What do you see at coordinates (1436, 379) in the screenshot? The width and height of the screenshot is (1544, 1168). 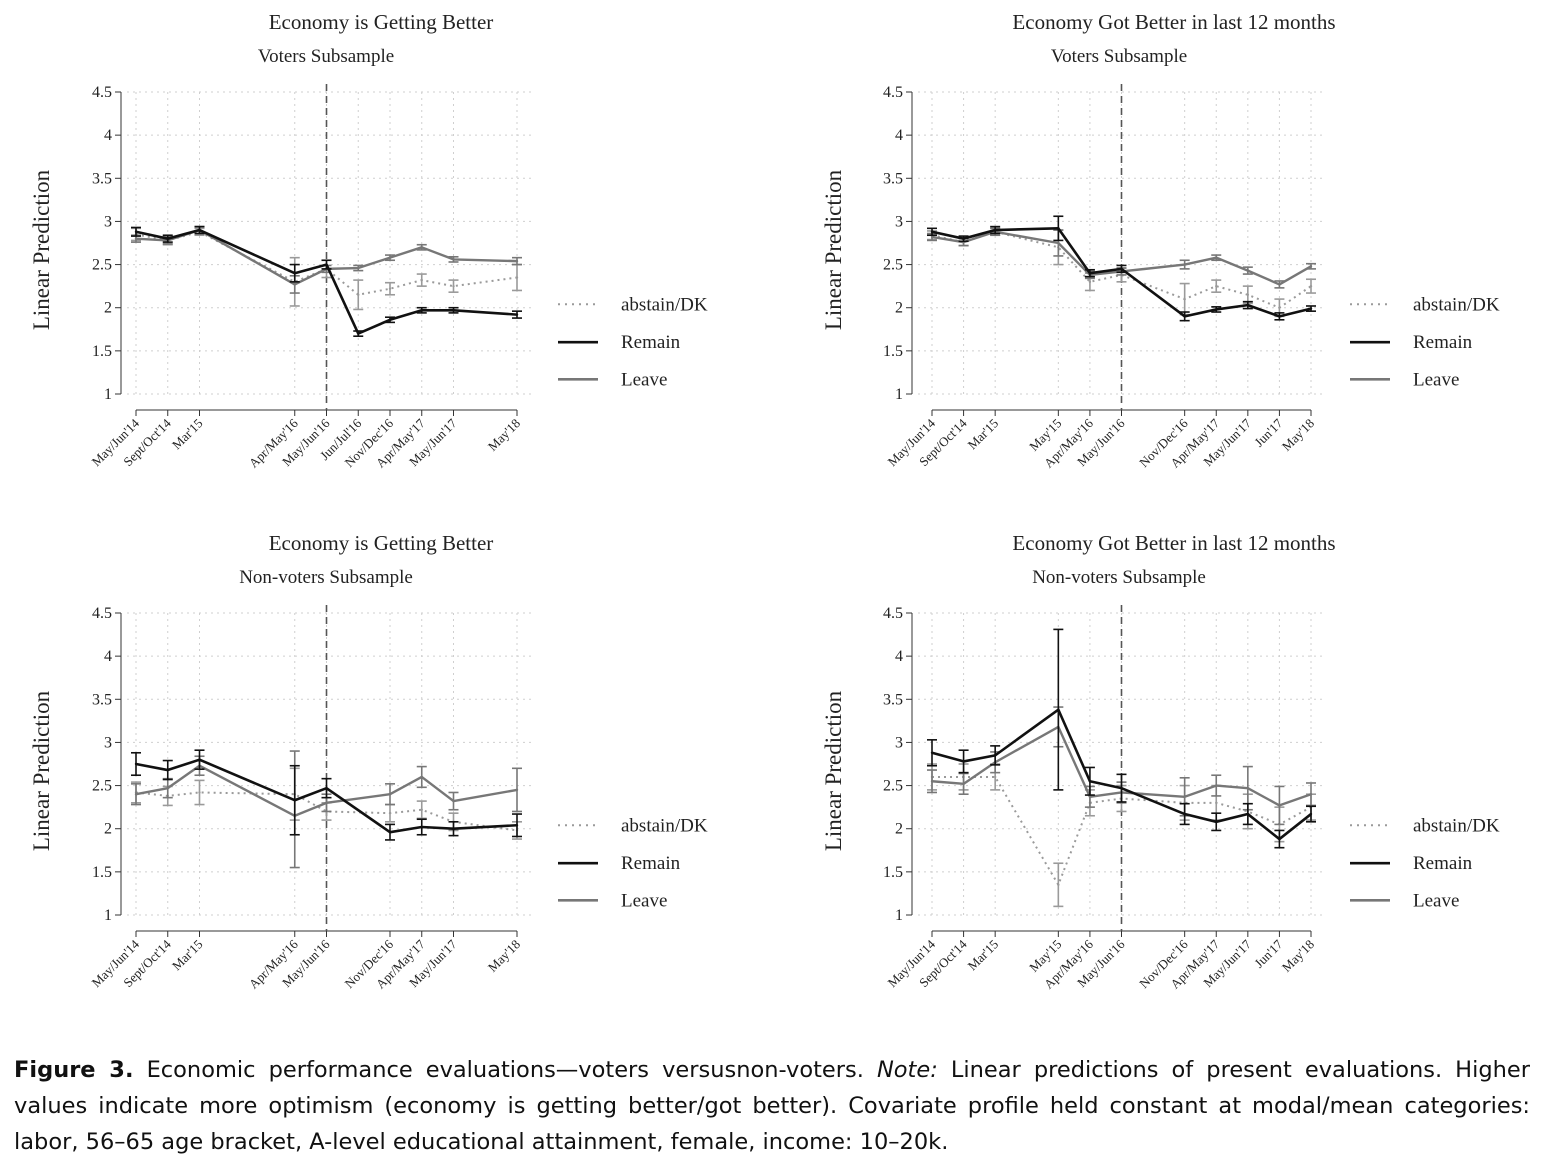 I see `legend-label-leave: Leave` at bounding box center [1436, 379].